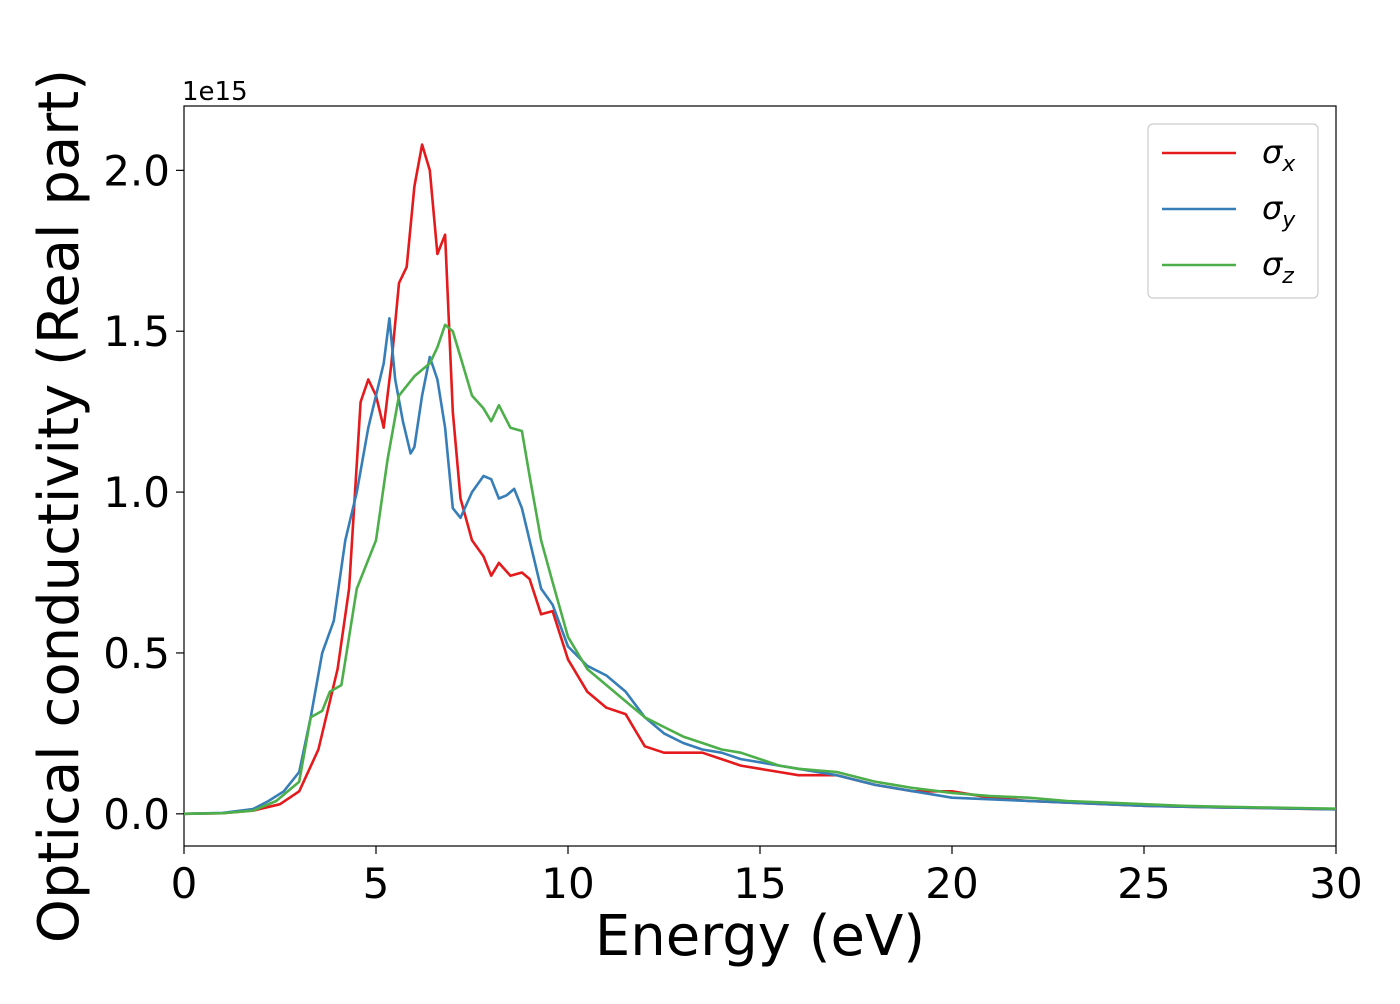 The image size is (1400, 1004). I want to click on x-axis-ticks: 0 5 10 15 20 25 30, so click(767, 877).